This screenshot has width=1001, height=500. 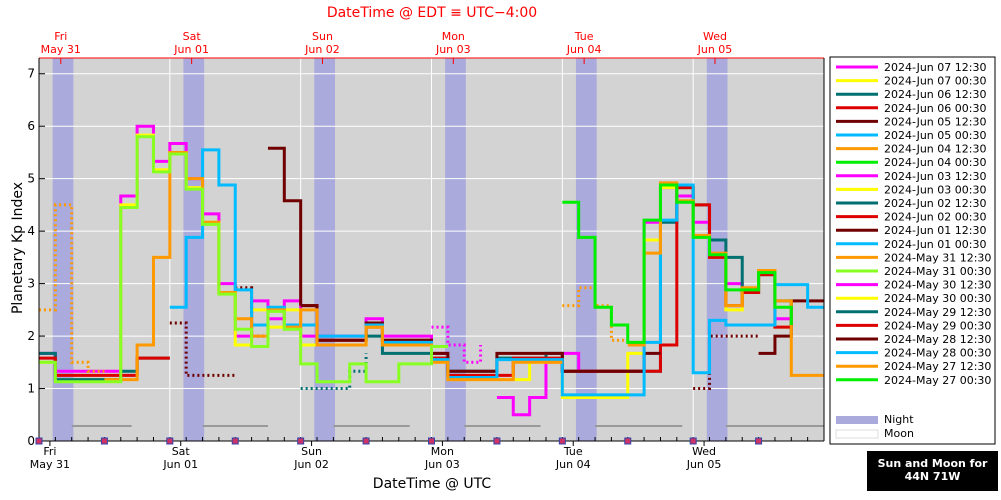 What do you see at coordinates (311, 464) in the screenshot?
I see `x-tick-date: Jun 02` at bounding box center [311, 464].